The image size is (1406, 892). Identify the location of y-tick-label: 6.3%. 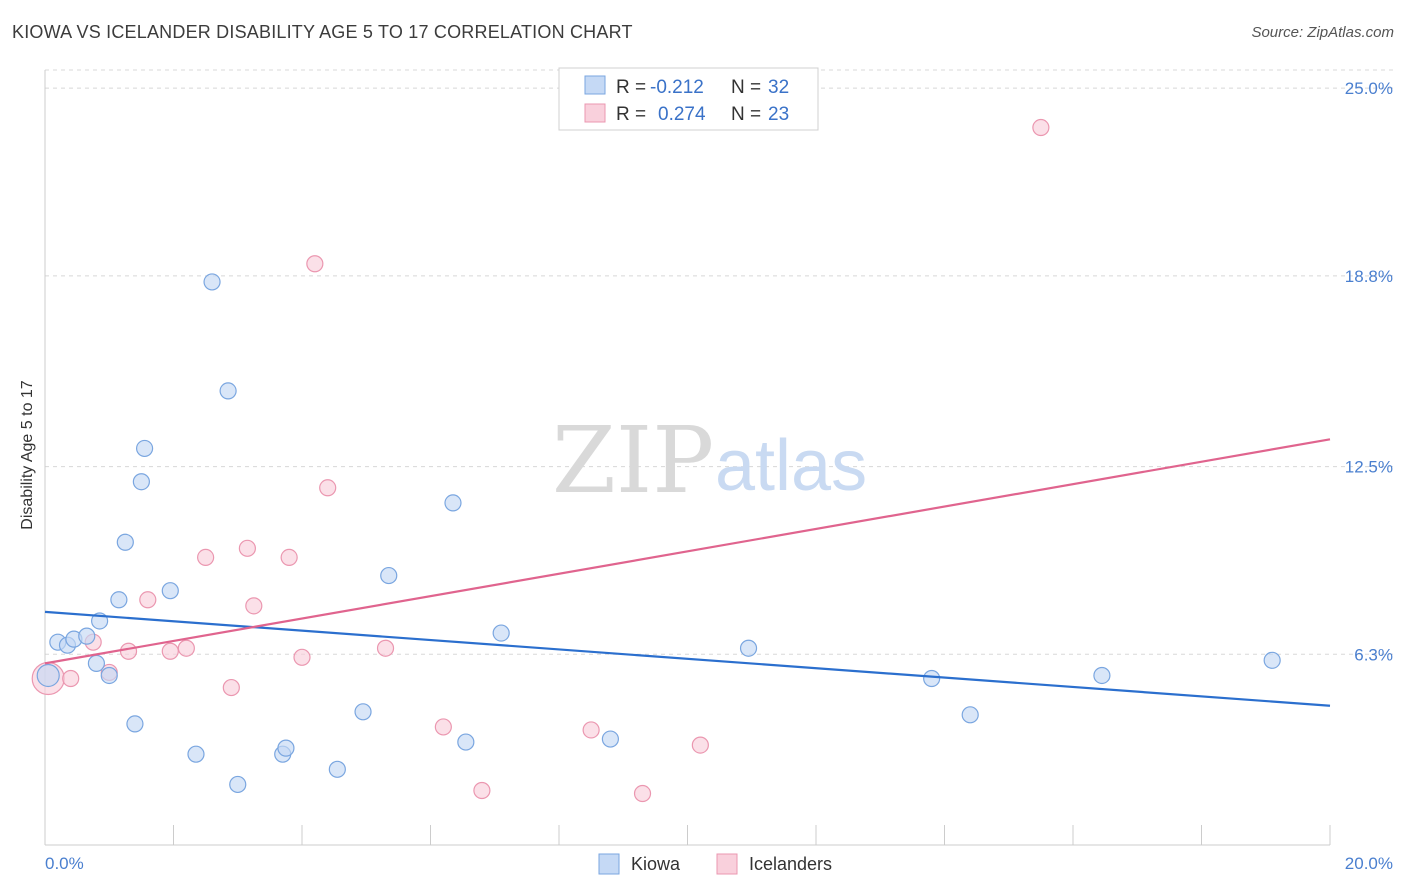
(1373, 654).